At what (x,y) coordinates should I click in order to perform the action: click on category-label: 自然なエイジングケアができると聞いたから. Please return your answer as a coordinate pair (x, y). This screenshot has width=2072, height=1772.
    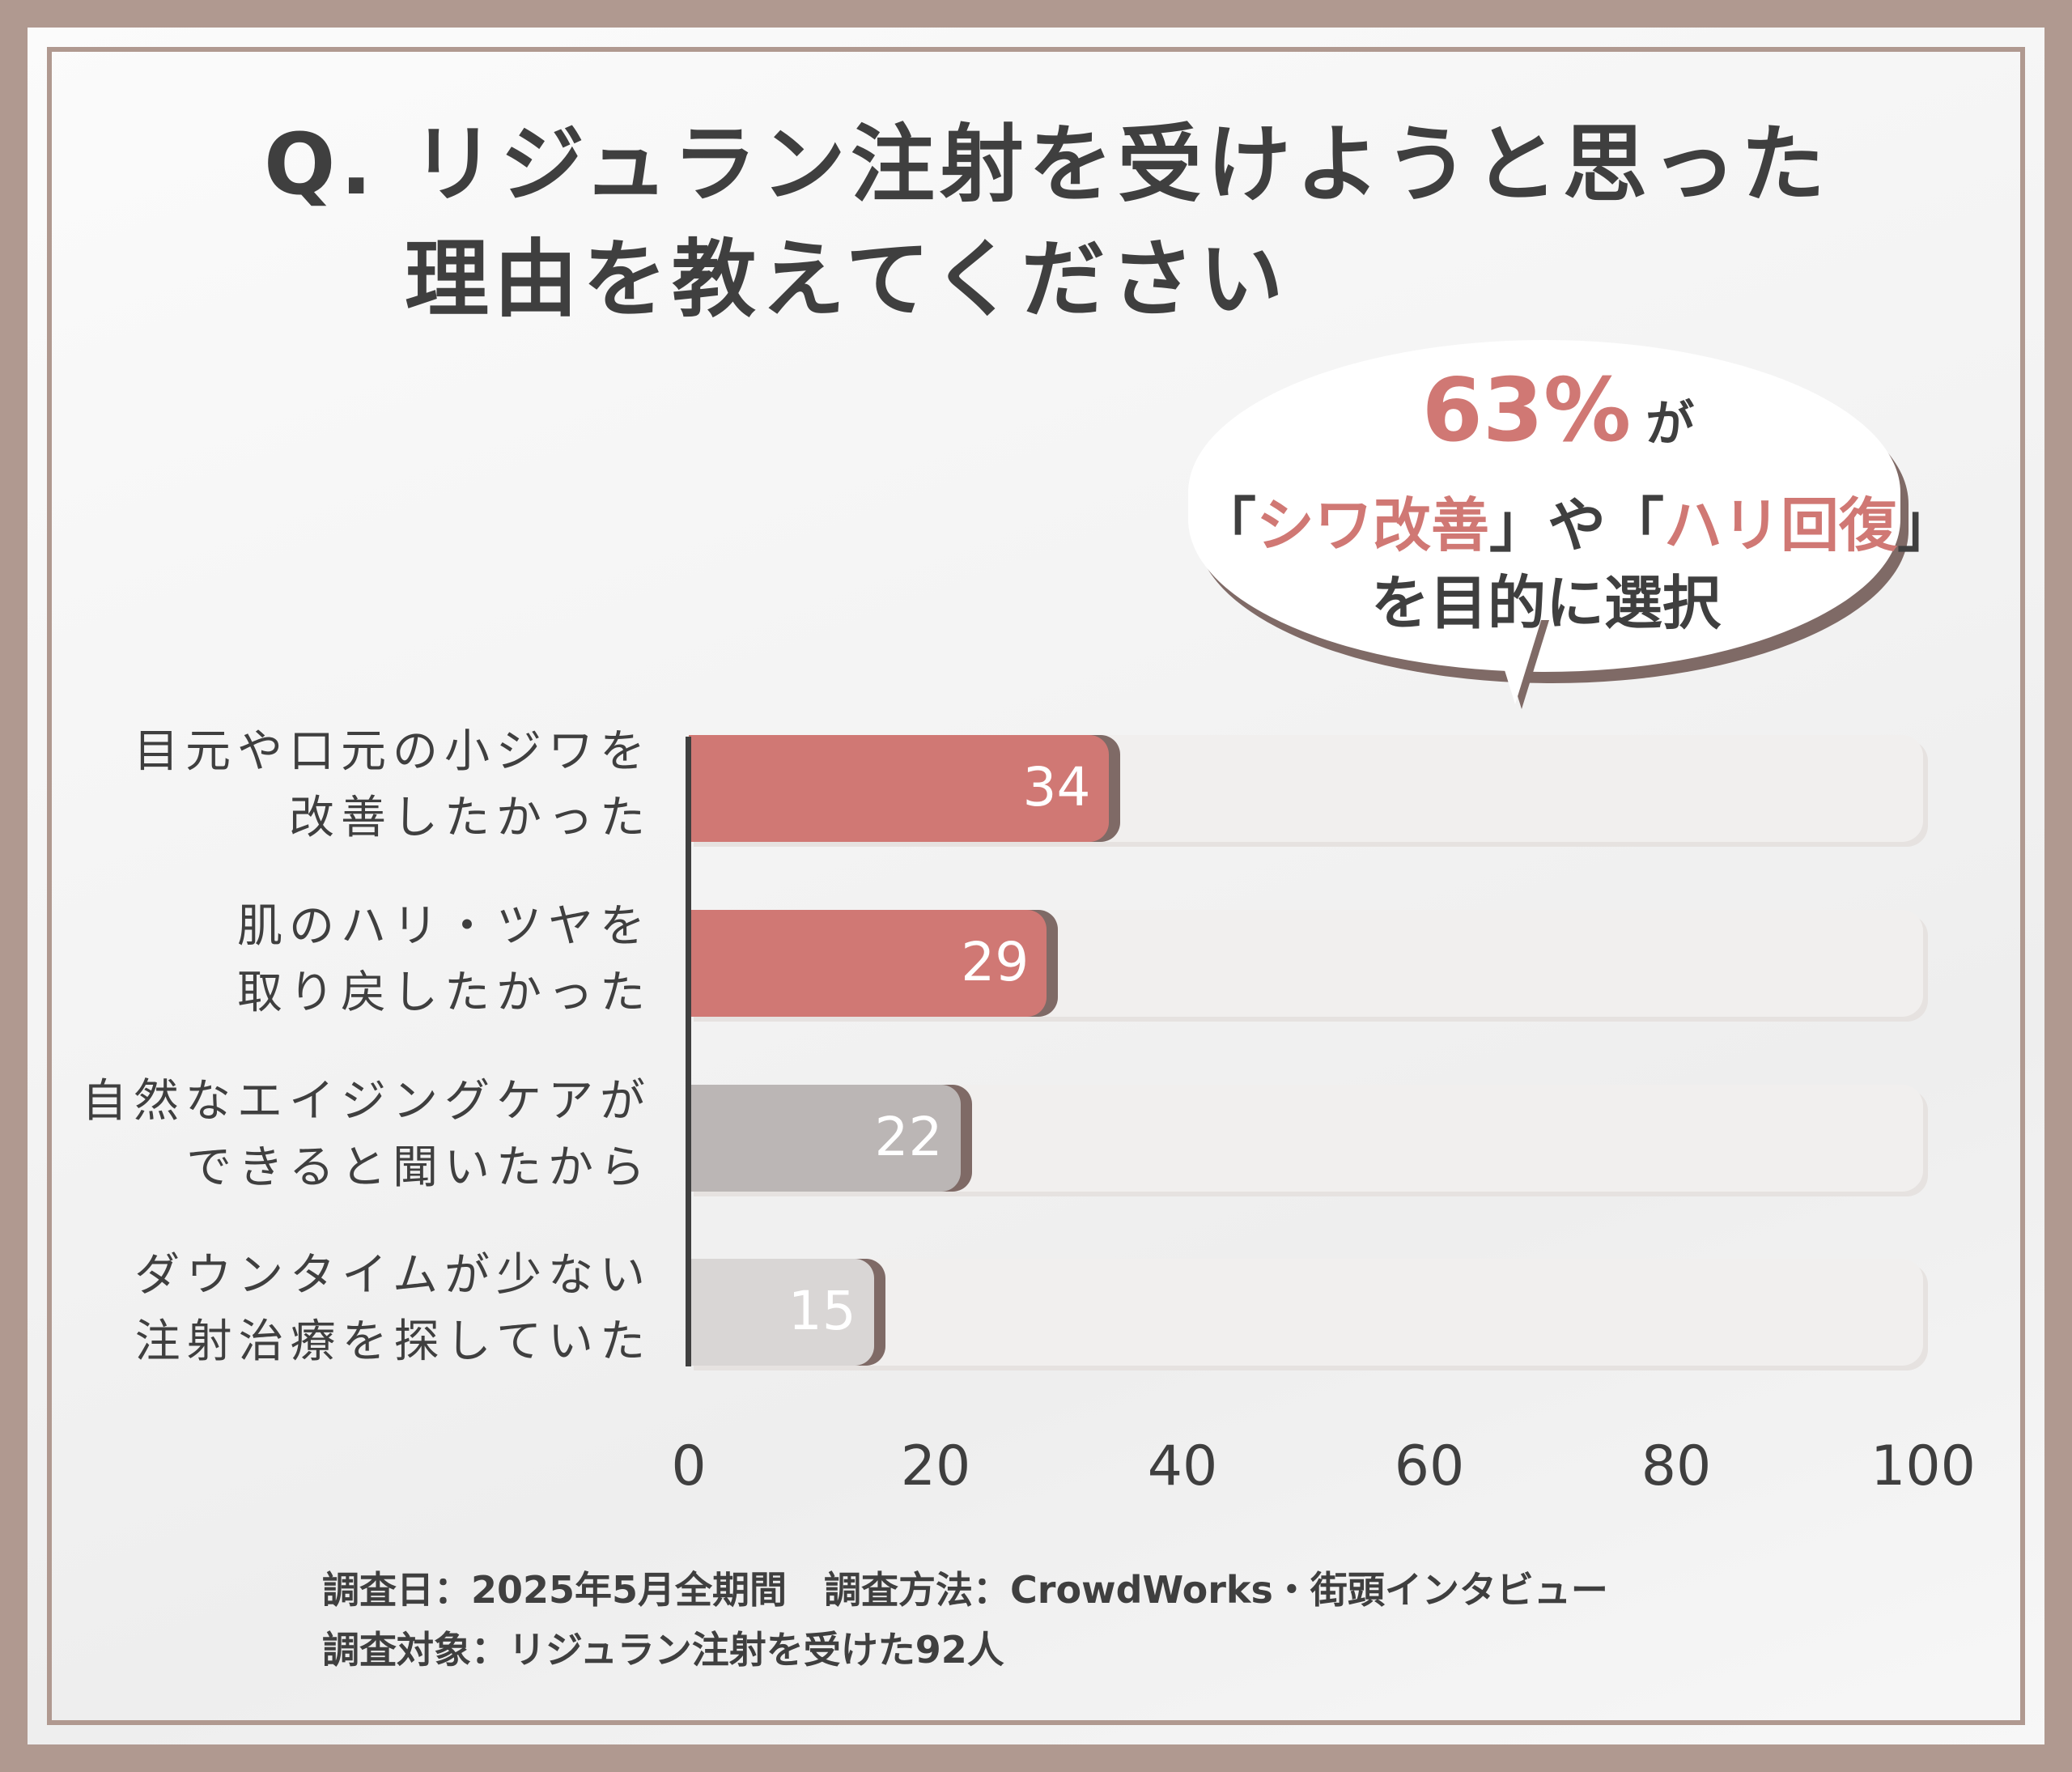
    Looking at the image, I should click on (367, 1135).